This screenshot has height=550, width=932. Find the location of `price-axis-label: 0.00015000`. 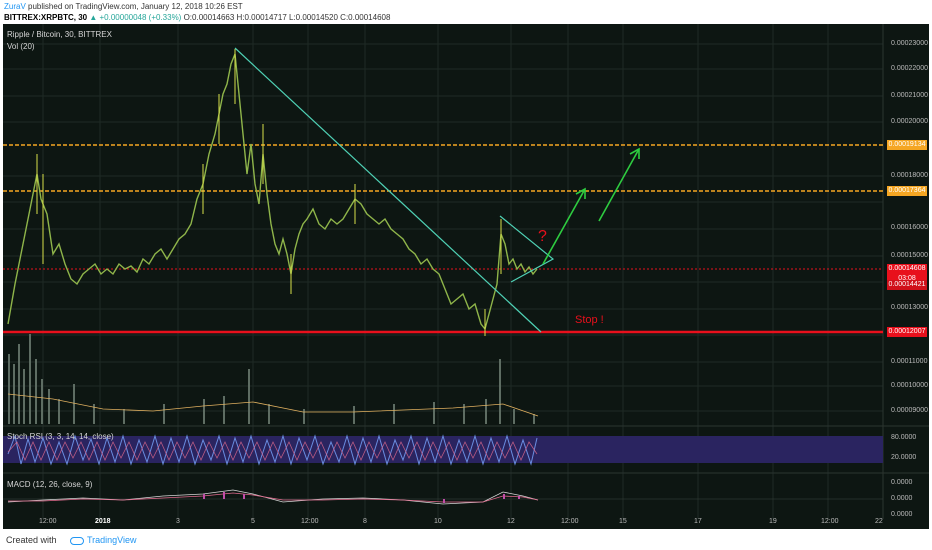

price-axis-label: 0.00015000 is located at coordinates (909, 255).